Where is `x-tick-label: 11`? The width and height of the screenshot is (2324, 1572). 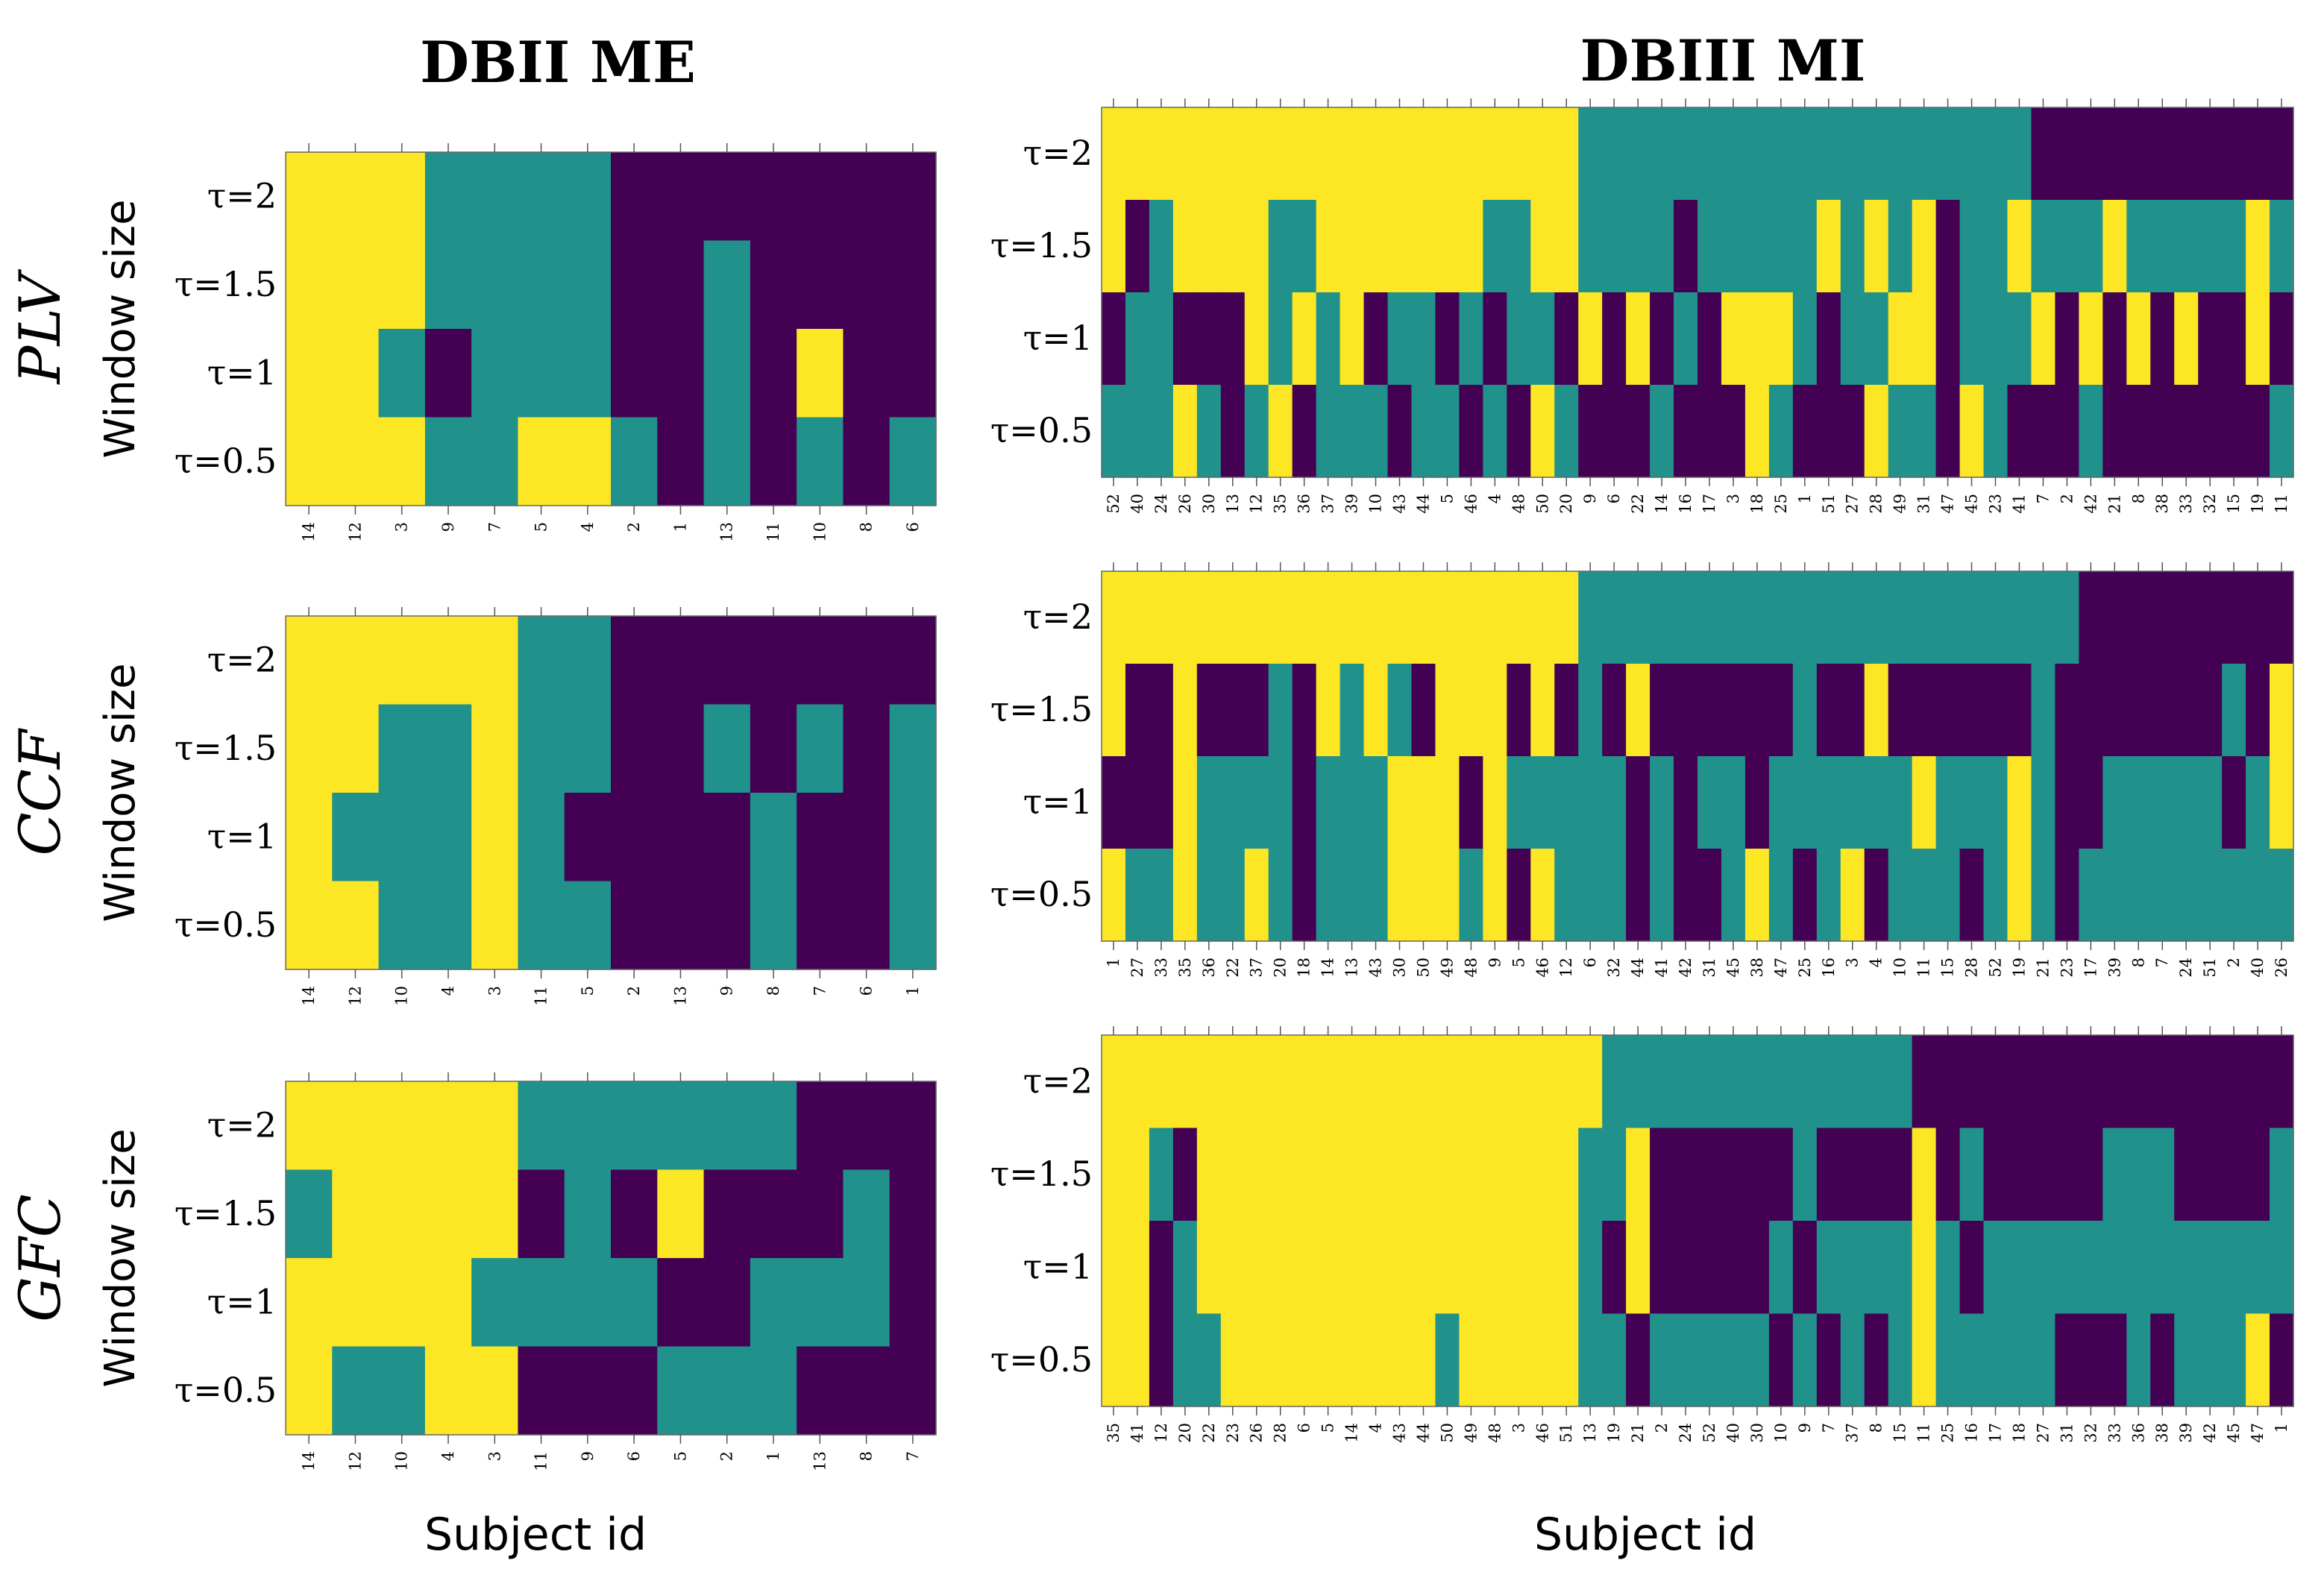 x-tick-label: 11 is located at coordinates (773, 532).